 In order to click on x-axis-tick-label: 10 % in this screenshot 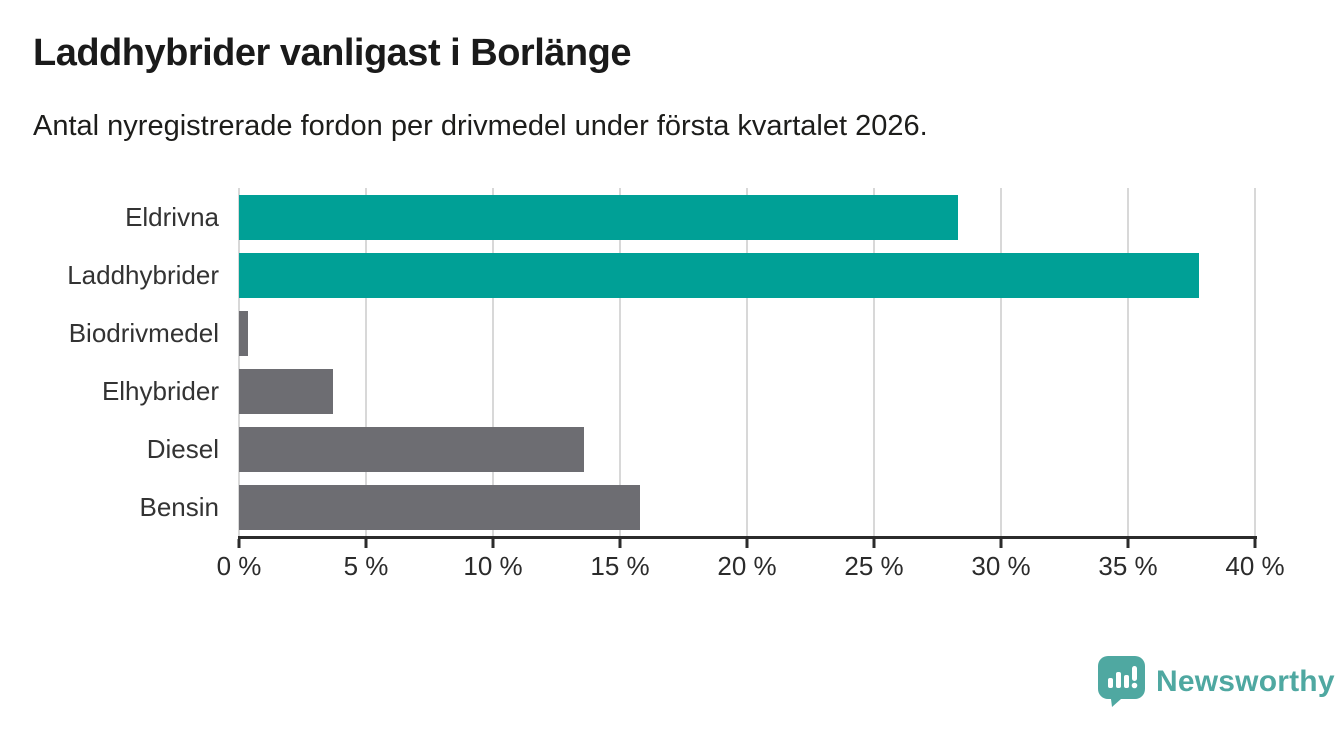, I will do `click(493, 566)`.